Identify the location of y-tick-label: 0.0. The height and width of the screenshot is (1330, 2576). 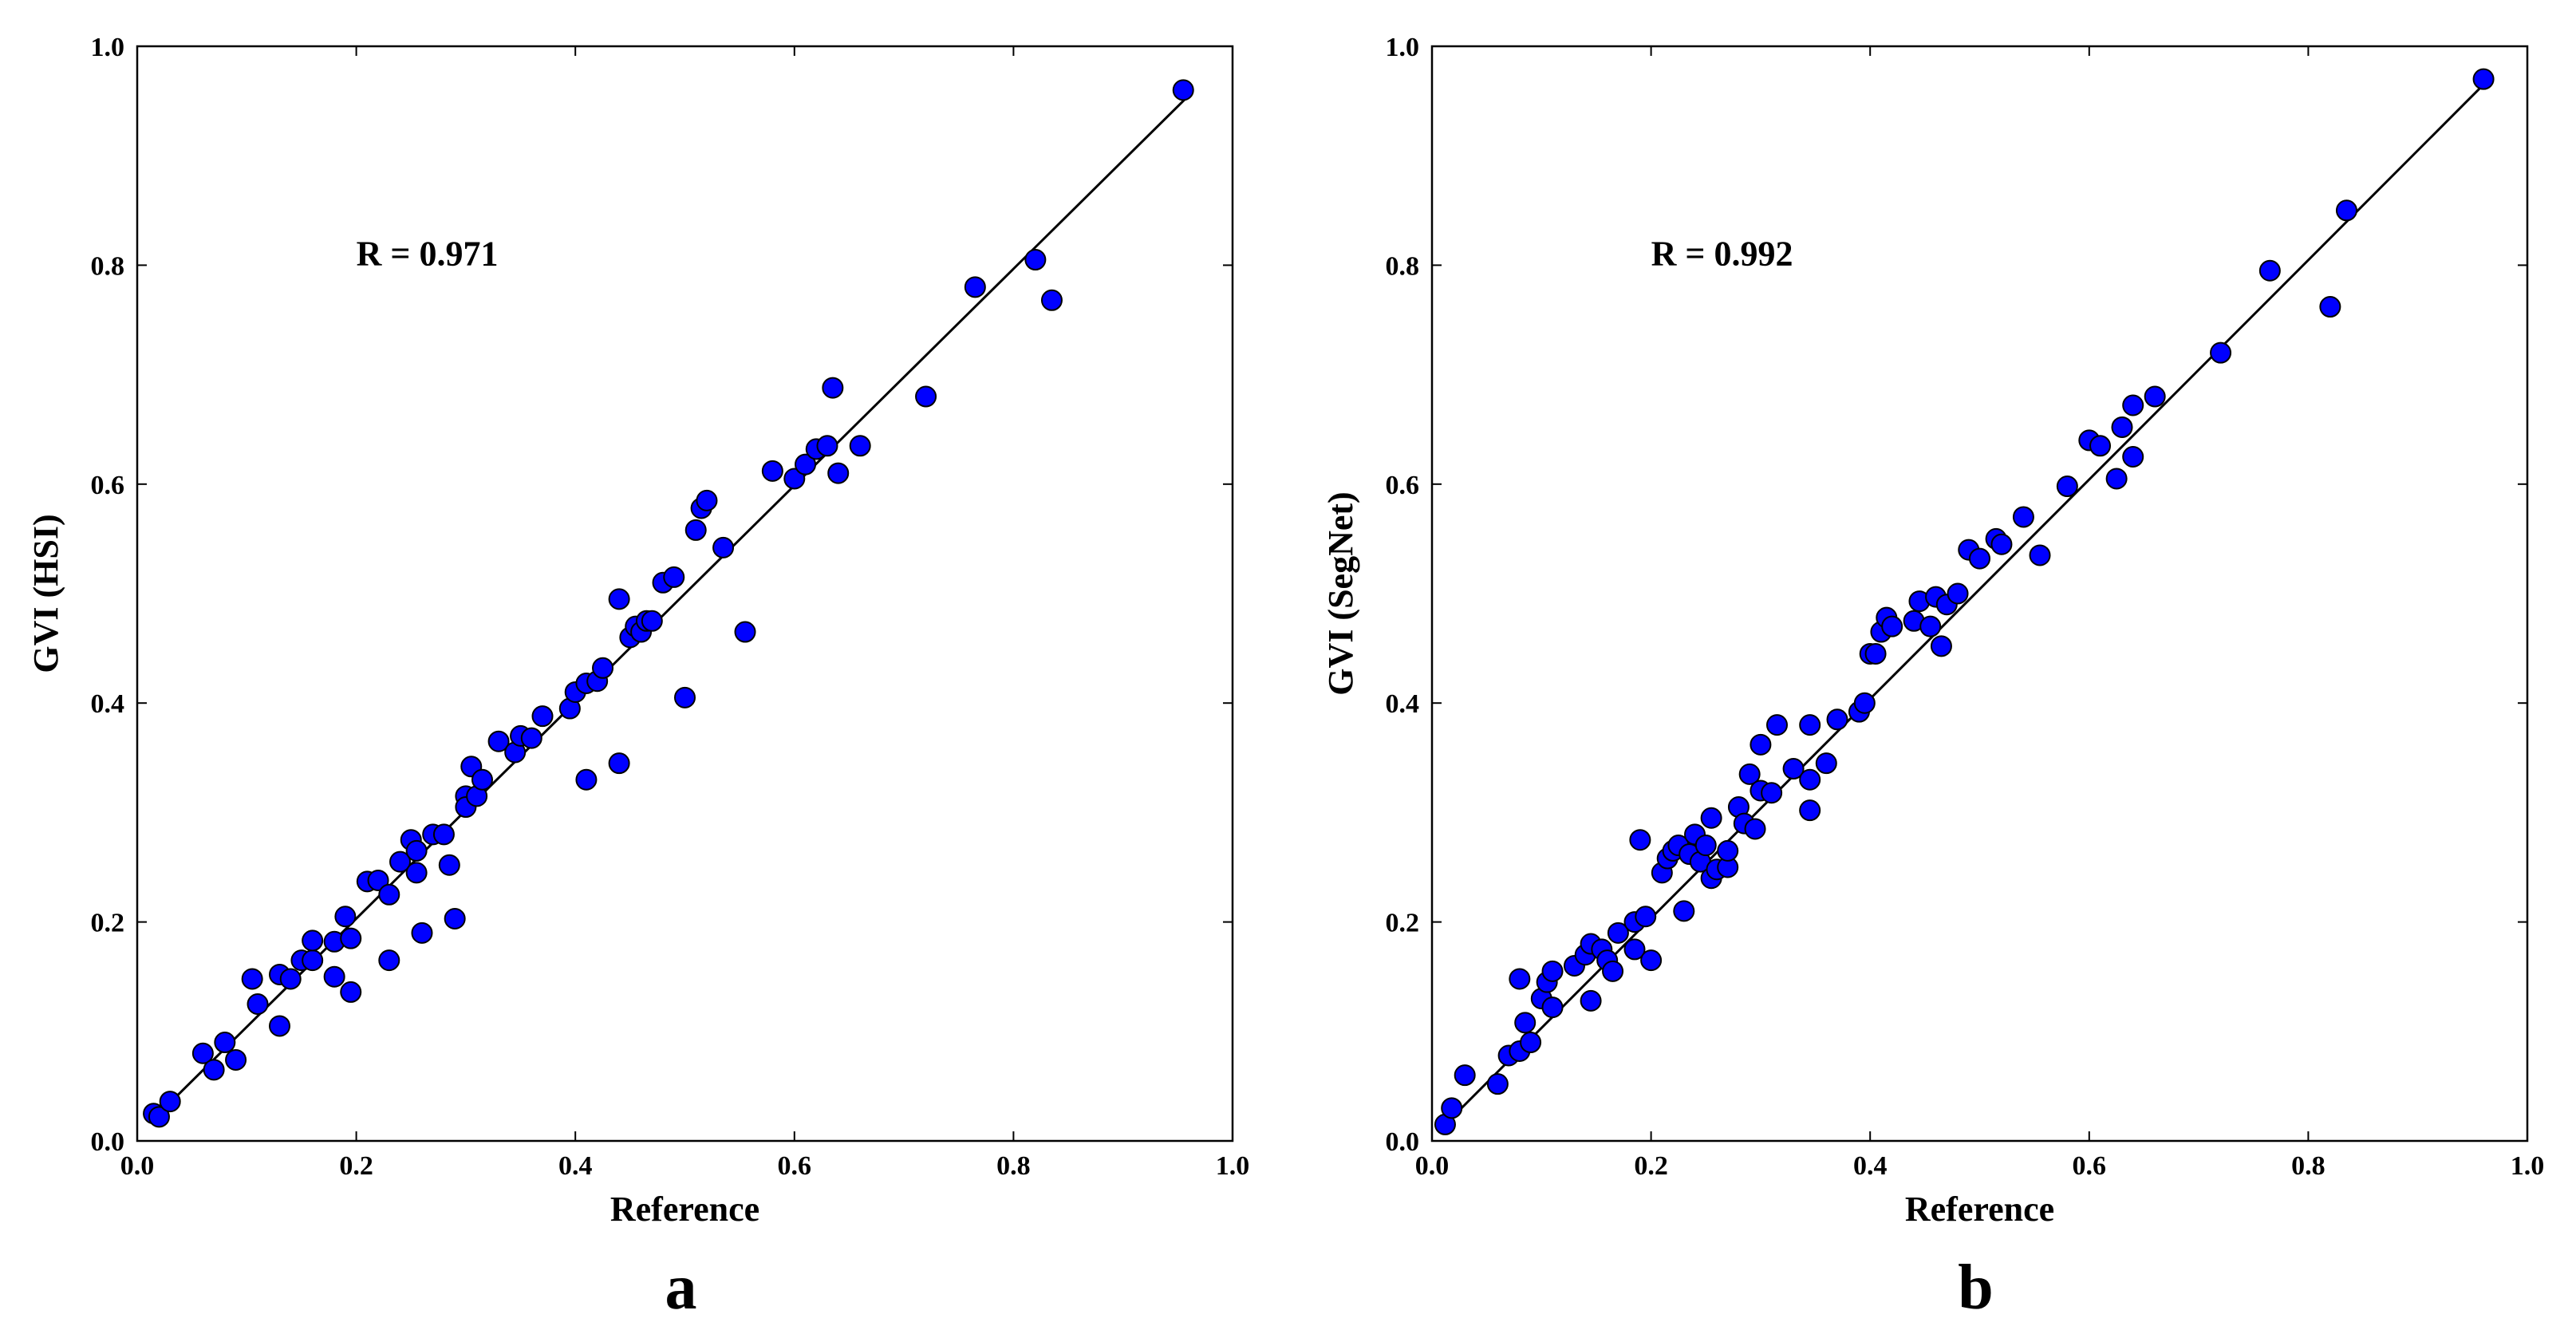
(1403, 1142).